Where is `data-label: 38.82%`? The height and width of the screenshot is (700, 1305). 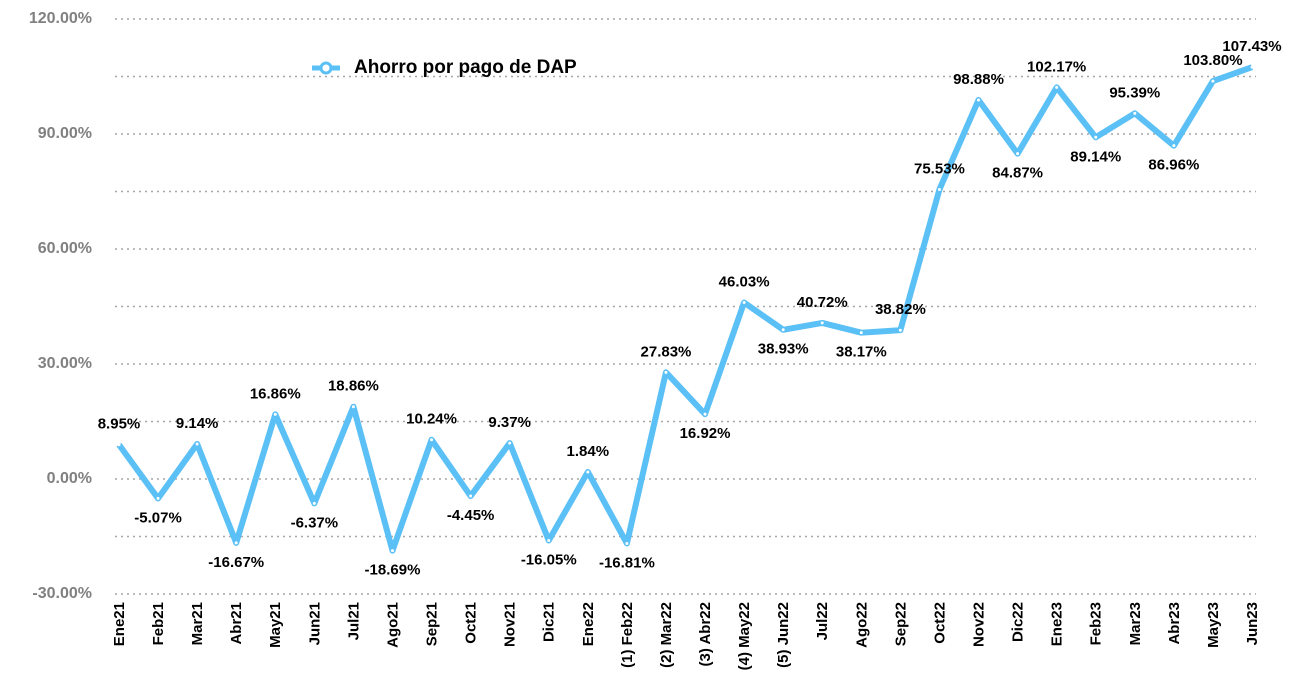
data-label: 38.82% is located at coordinates (900, 309).